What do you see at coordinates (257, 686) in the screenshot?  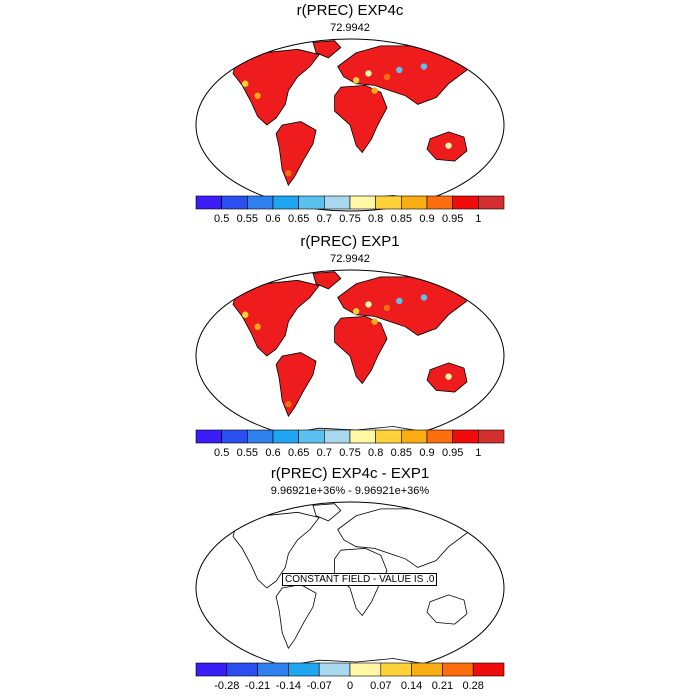 I see `colorbar-label: -0.21` at bounding box center [257, 686].